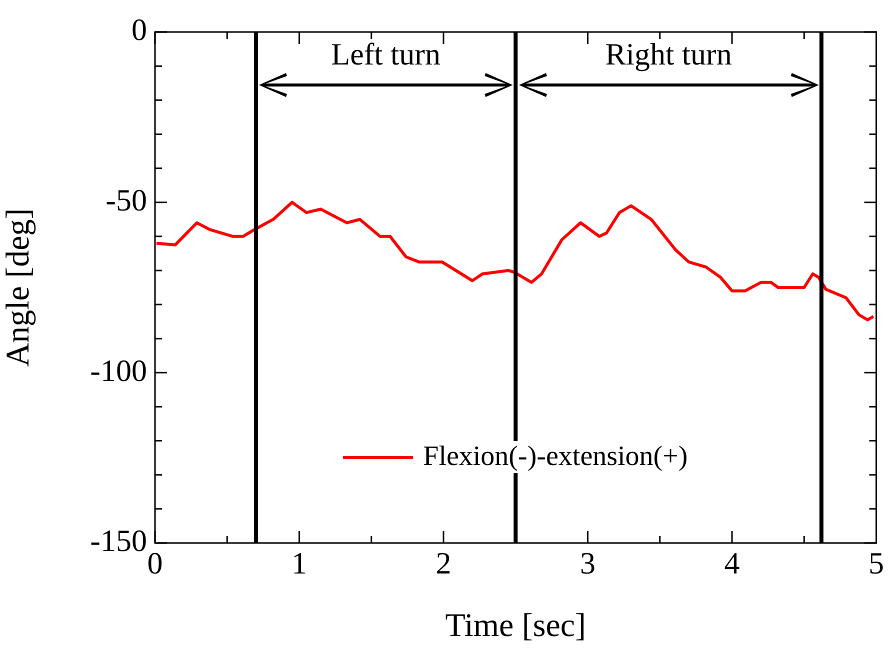 This screenshot has height=651, width=888. I want to click on x-tick-label: 5, so click(876, 563).